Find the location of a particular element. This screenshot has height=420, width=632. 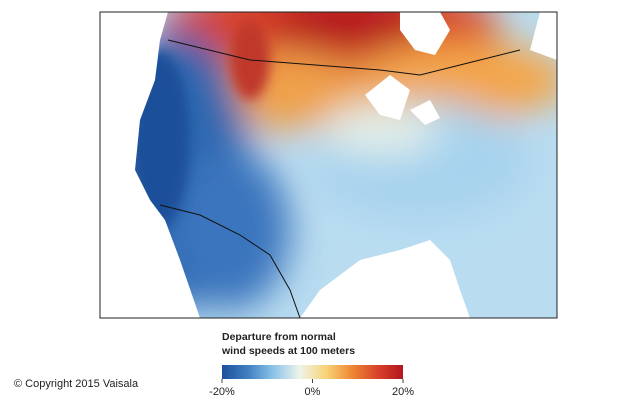

colorbar-tick-label: 20% is located at coordinates (403, 392).